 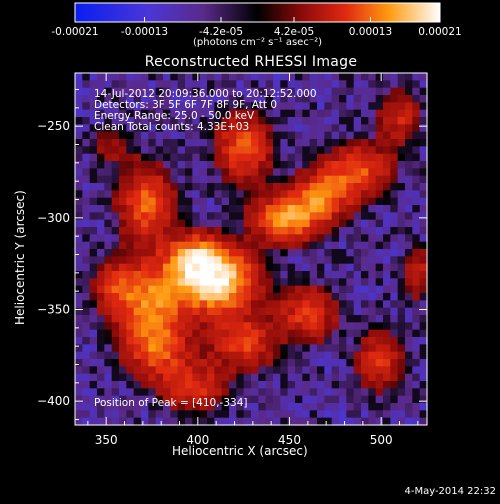 I want to click on y-axis-title: Heliocentric Y (arcsec), so click(x=20, y=257).